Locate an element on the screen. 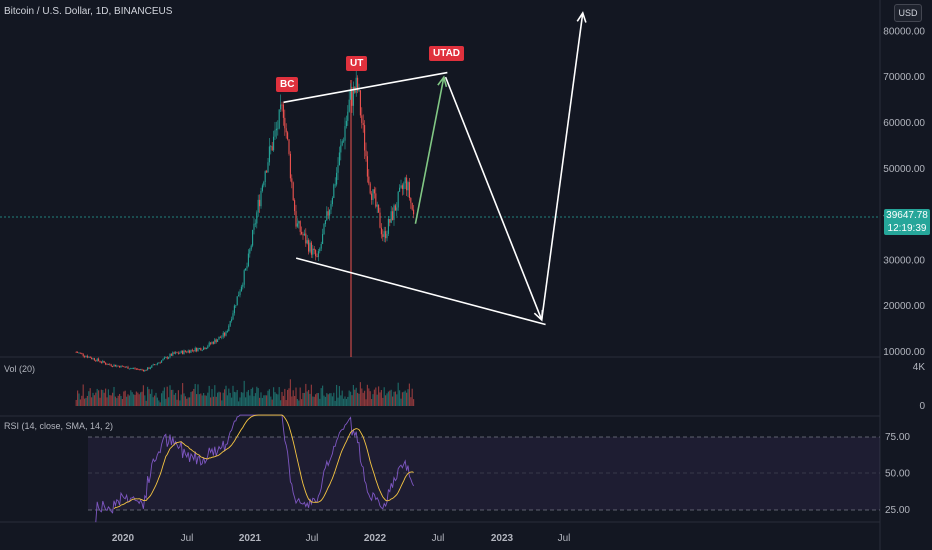 The width and height of the screenshot is (932, 550). label-bc: BC is located at coordinates (287, 84).